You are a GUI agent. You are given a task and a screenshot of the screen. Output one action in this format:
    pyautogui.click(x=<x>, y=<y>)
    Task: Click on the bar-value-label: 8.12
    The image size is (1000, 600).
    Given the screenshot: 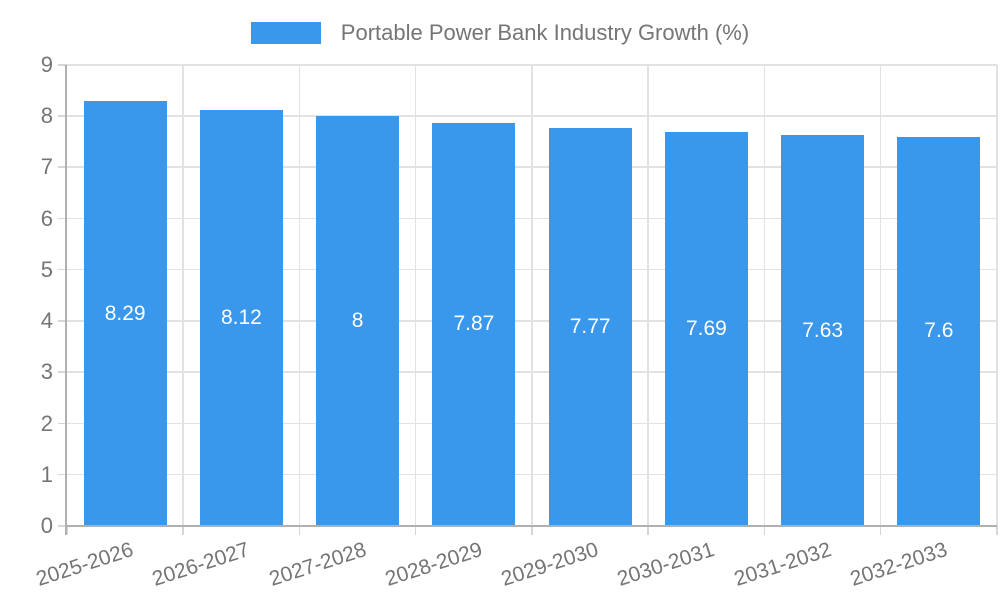 What is the action you would take?
    pyautogui.click(x=241, y=318)
    